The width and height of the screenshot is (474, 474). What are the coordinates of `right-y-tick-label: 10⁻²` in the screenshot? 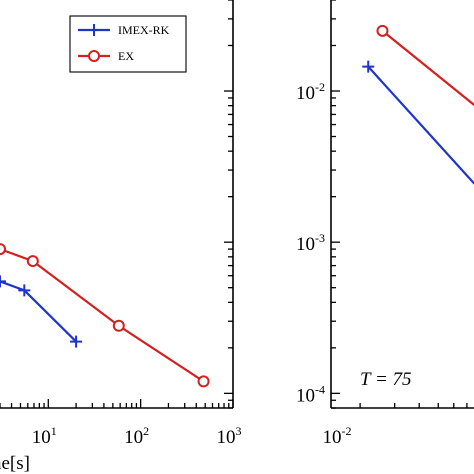 It's located at (310, 92).